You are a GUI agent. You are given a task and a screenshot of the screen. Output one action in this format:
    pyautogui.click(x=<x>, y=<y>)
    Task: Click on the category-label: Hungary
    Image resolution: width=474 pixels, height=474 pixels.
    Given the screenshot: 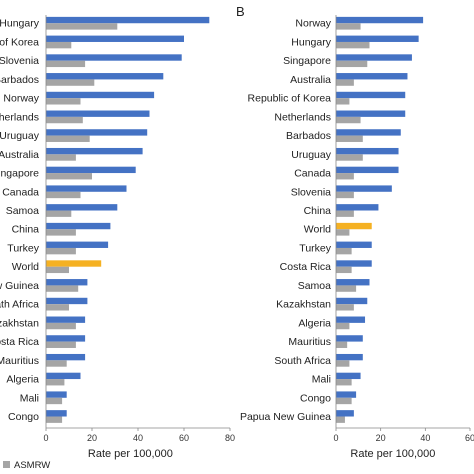 What is the action you would take?
    pyautogui.click(x=20, y=24)
    